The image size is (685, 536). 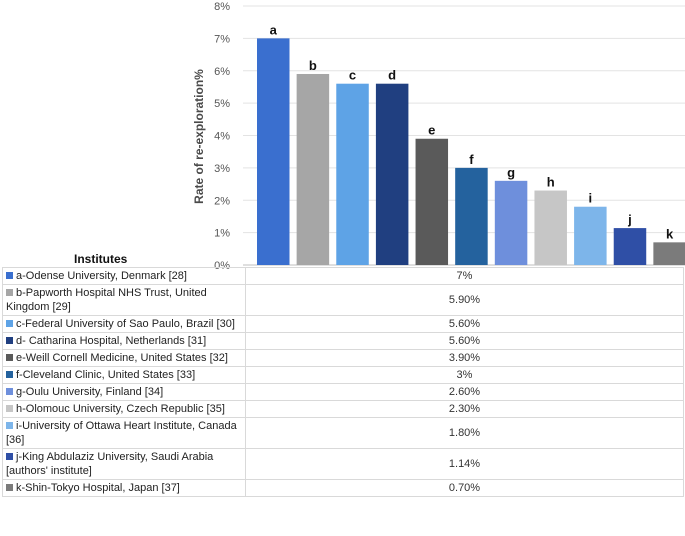 I want to click on y-tick-label: 3%, so click(x=222, y=169).